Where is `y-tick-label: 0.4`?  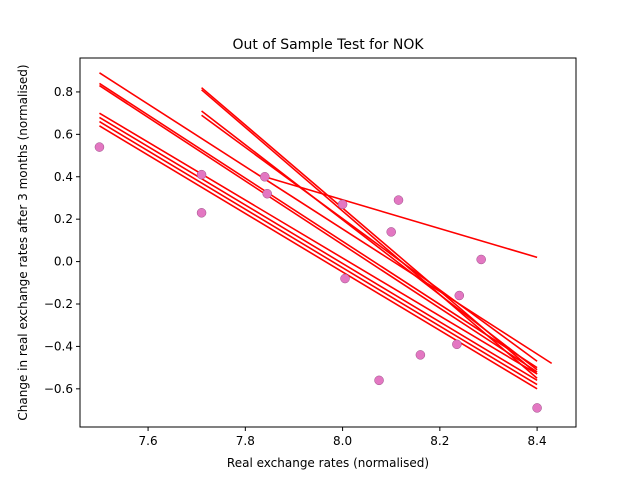 y-tick-label: 0.4 is located at coordinates (63, 177).